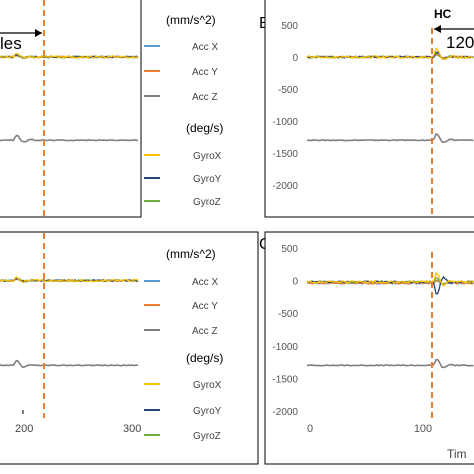  Describe the element at coordinates (69, 98) in the screenshot. I see `panel-top-left-plot` at that location.